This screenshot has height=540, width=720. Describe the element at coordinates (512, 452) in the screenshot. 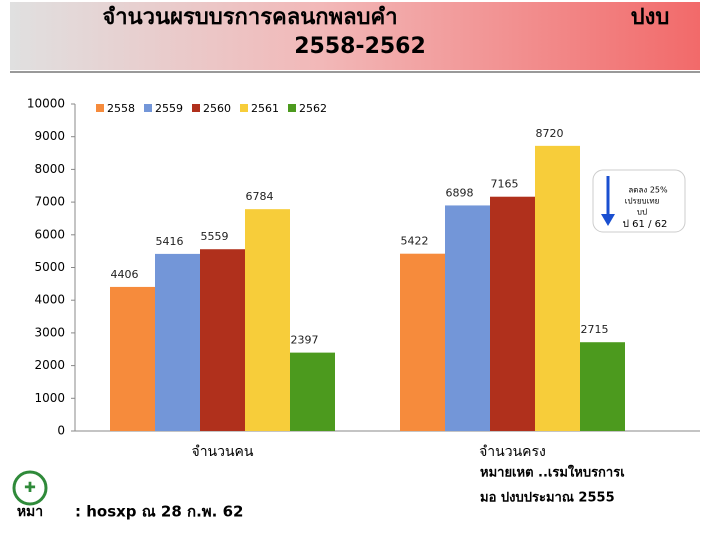

I see `x-tick-label: จำนวนครง` at that location.